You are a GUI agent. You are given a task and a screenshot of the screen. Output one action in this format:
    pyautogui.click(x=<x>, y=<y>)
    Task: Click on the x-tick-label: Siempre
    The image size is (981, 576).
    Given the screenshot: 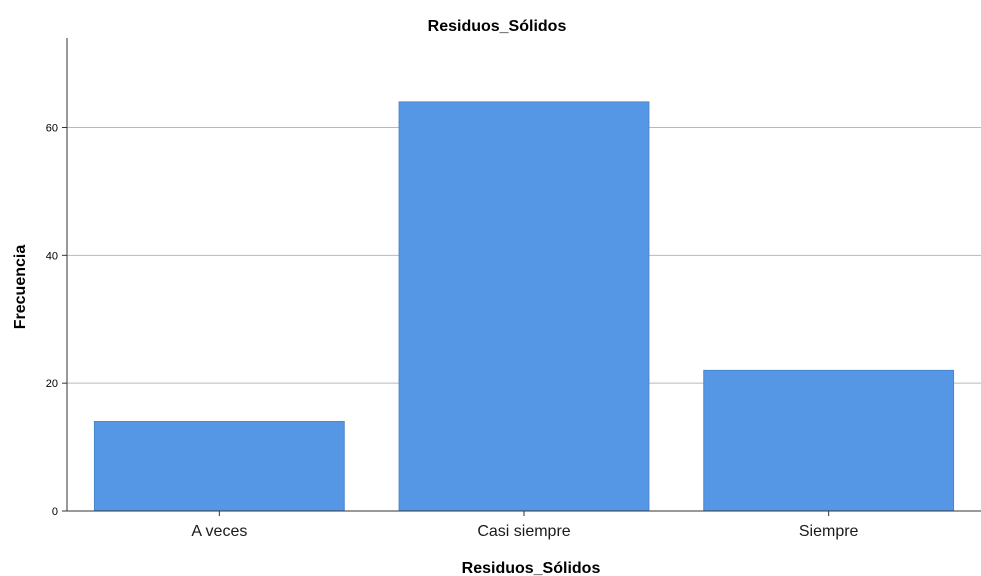 What is the action you would take?
    pyautogui.click(x=829, y=531)
    